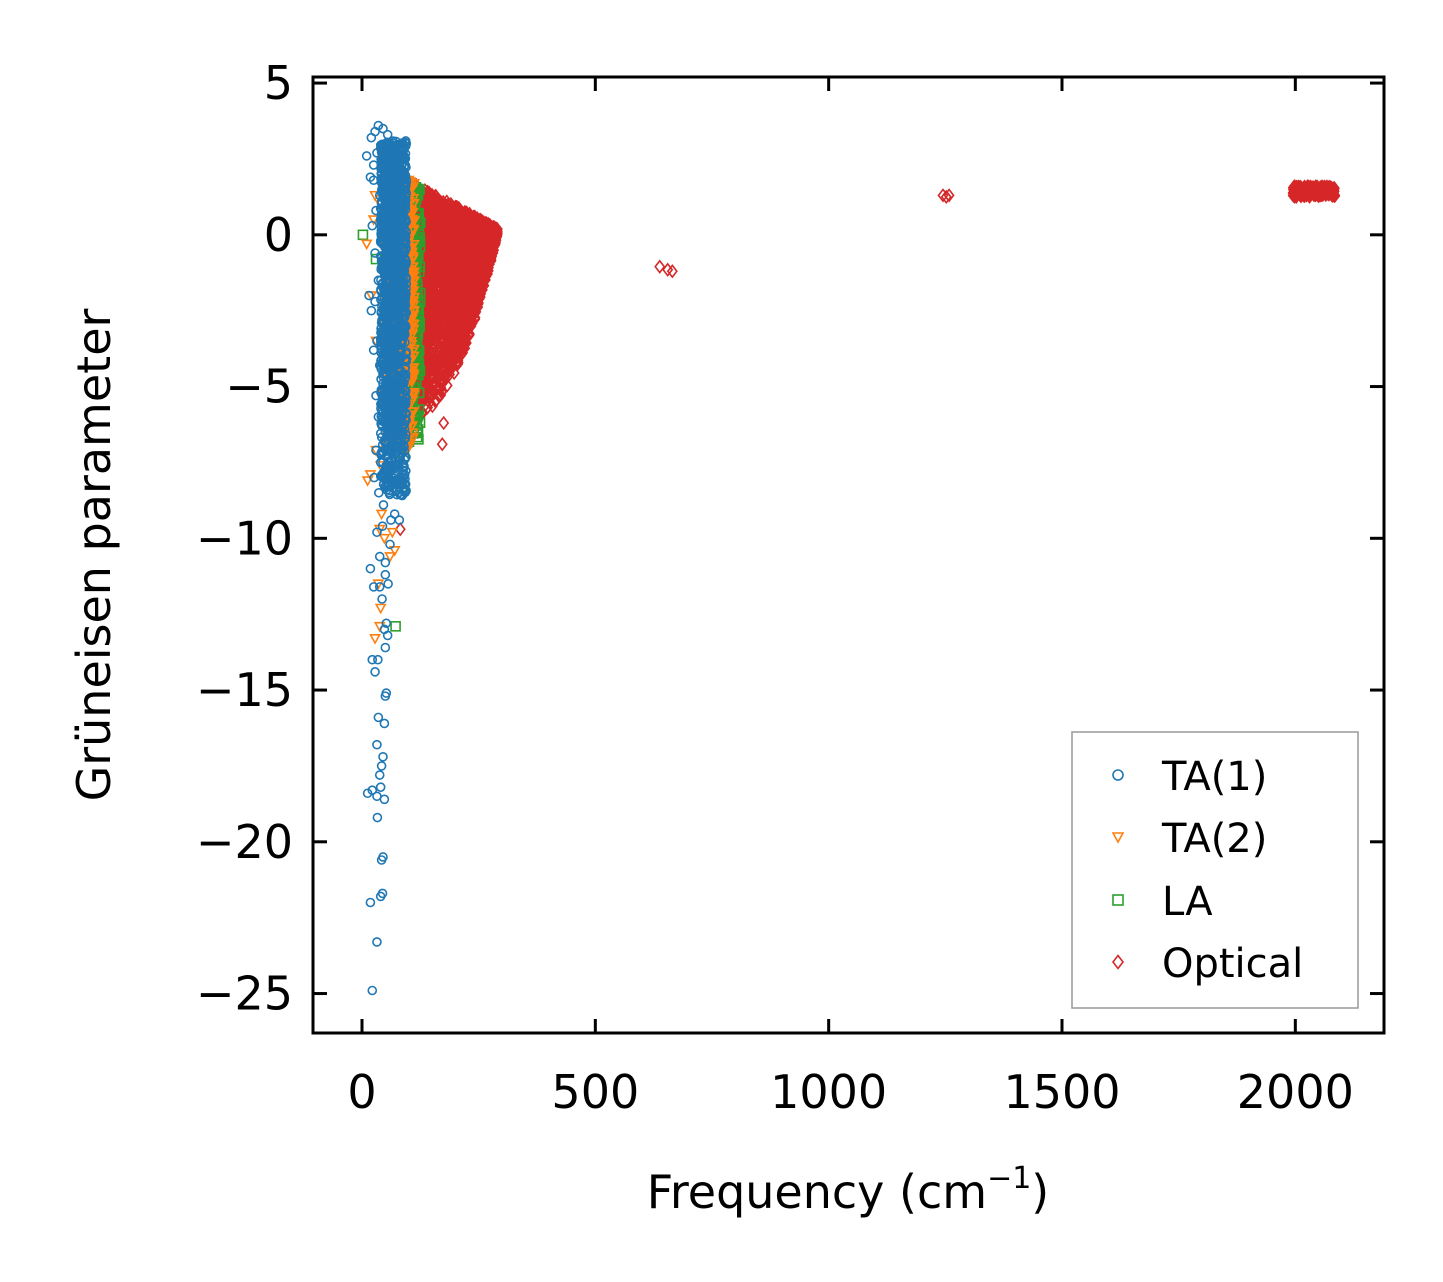  I want to click on series-ta-1-, so click(386, 558).